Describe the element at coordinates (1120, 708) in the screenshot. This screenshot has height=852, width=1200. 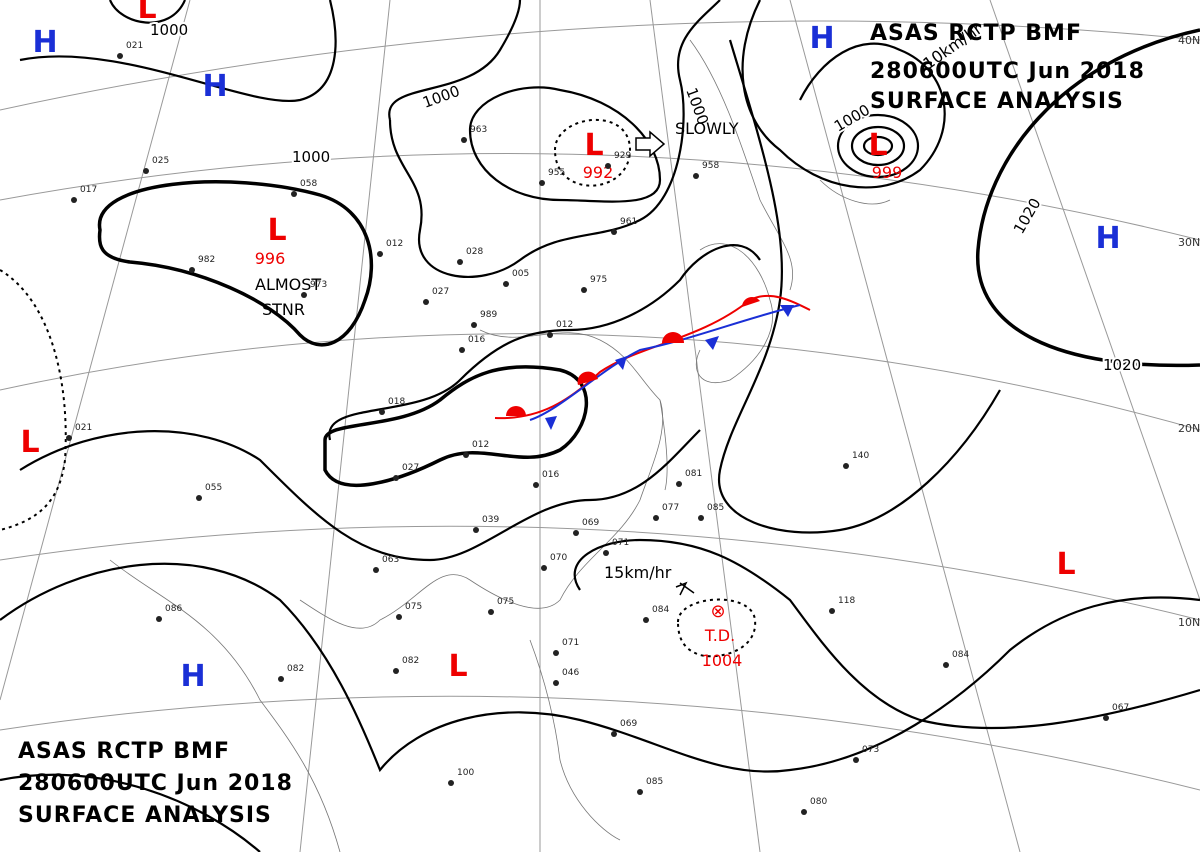
I see `station-pressure: 067` at that location.